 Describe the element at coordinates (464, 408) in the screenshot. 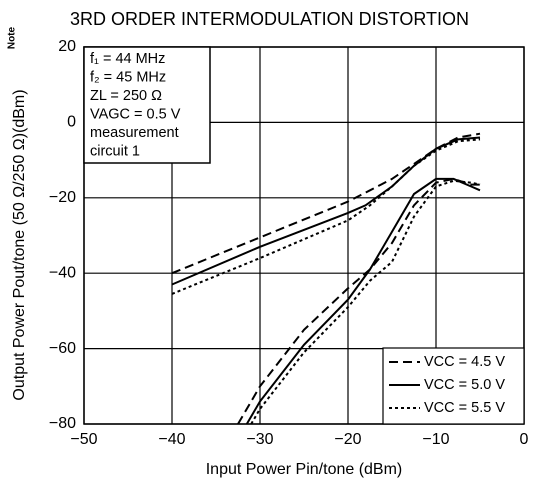

I see `legend-label: VCC = 5.5 V` at that location.